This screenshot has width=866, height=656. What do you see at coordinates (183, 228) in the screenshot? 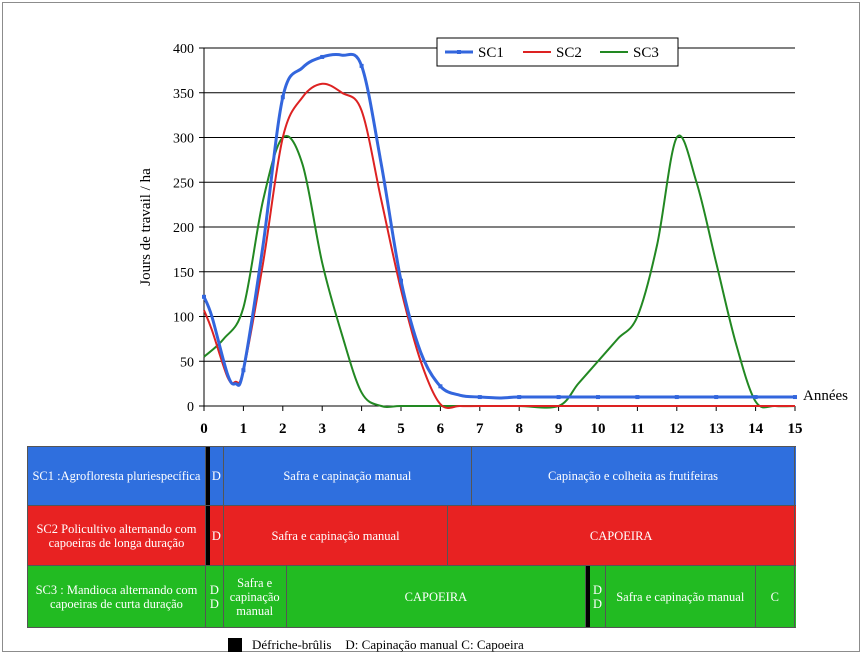
I see `y-tick-label-200: 200` at bounding box center [183, 228].